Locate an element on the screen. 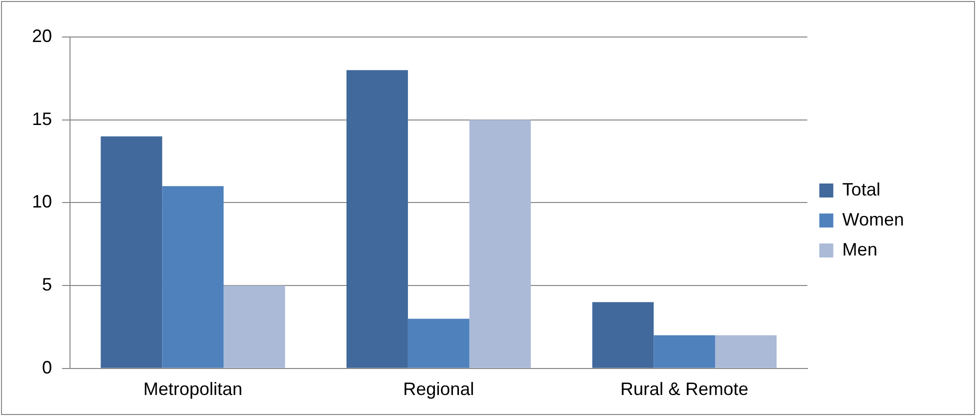  y-tick-label: 0 is located at coordinates (47, 367).